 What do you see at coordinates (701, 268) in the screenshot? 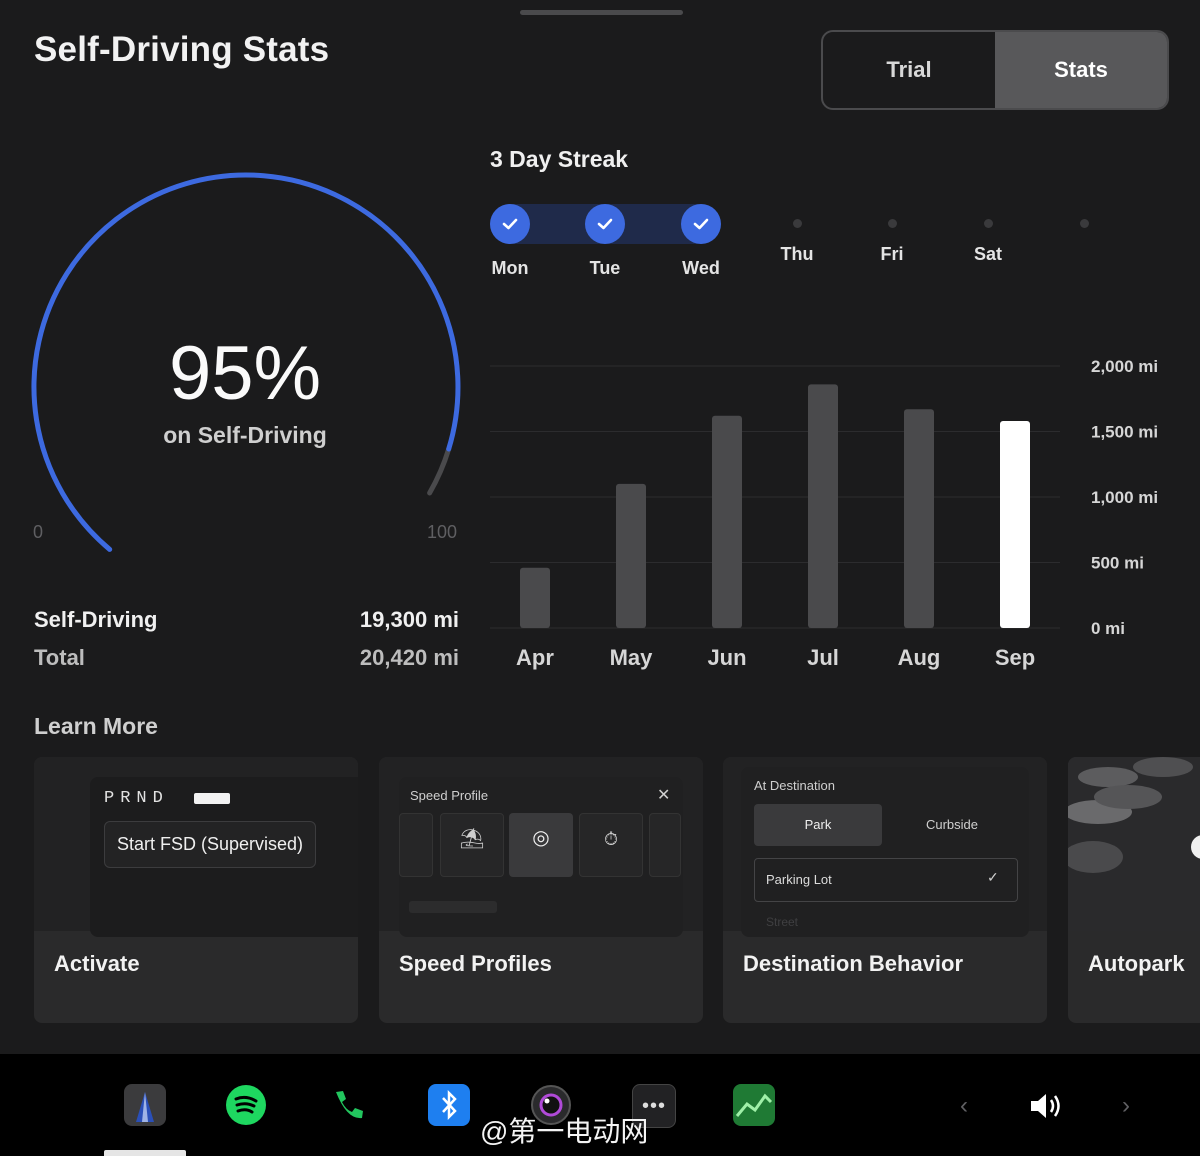
I see `day-label: Wed` at bounding box center [701, 268].